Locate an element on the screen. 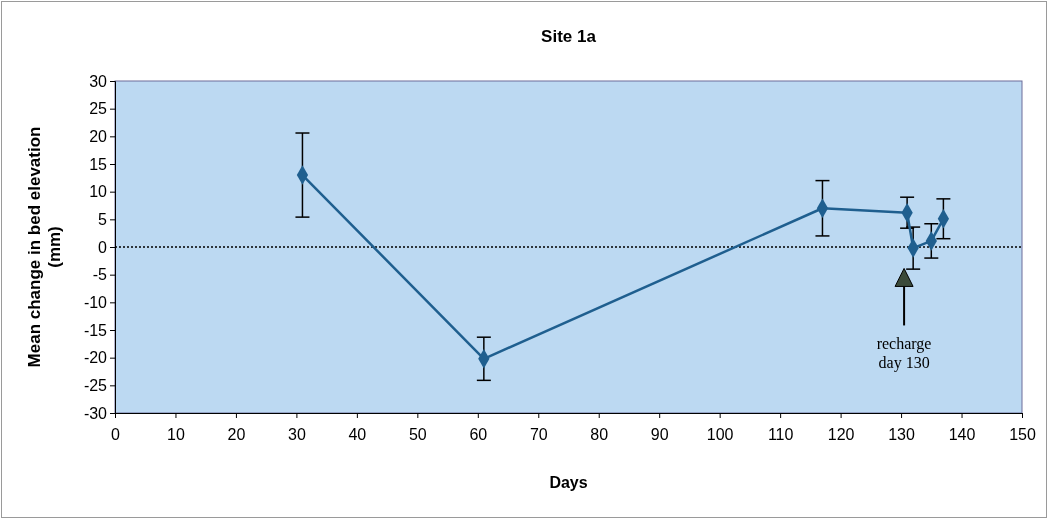 This screenshot has width=1048, height=519. x-tick-label: 130 is located at coordinates (902, 435).